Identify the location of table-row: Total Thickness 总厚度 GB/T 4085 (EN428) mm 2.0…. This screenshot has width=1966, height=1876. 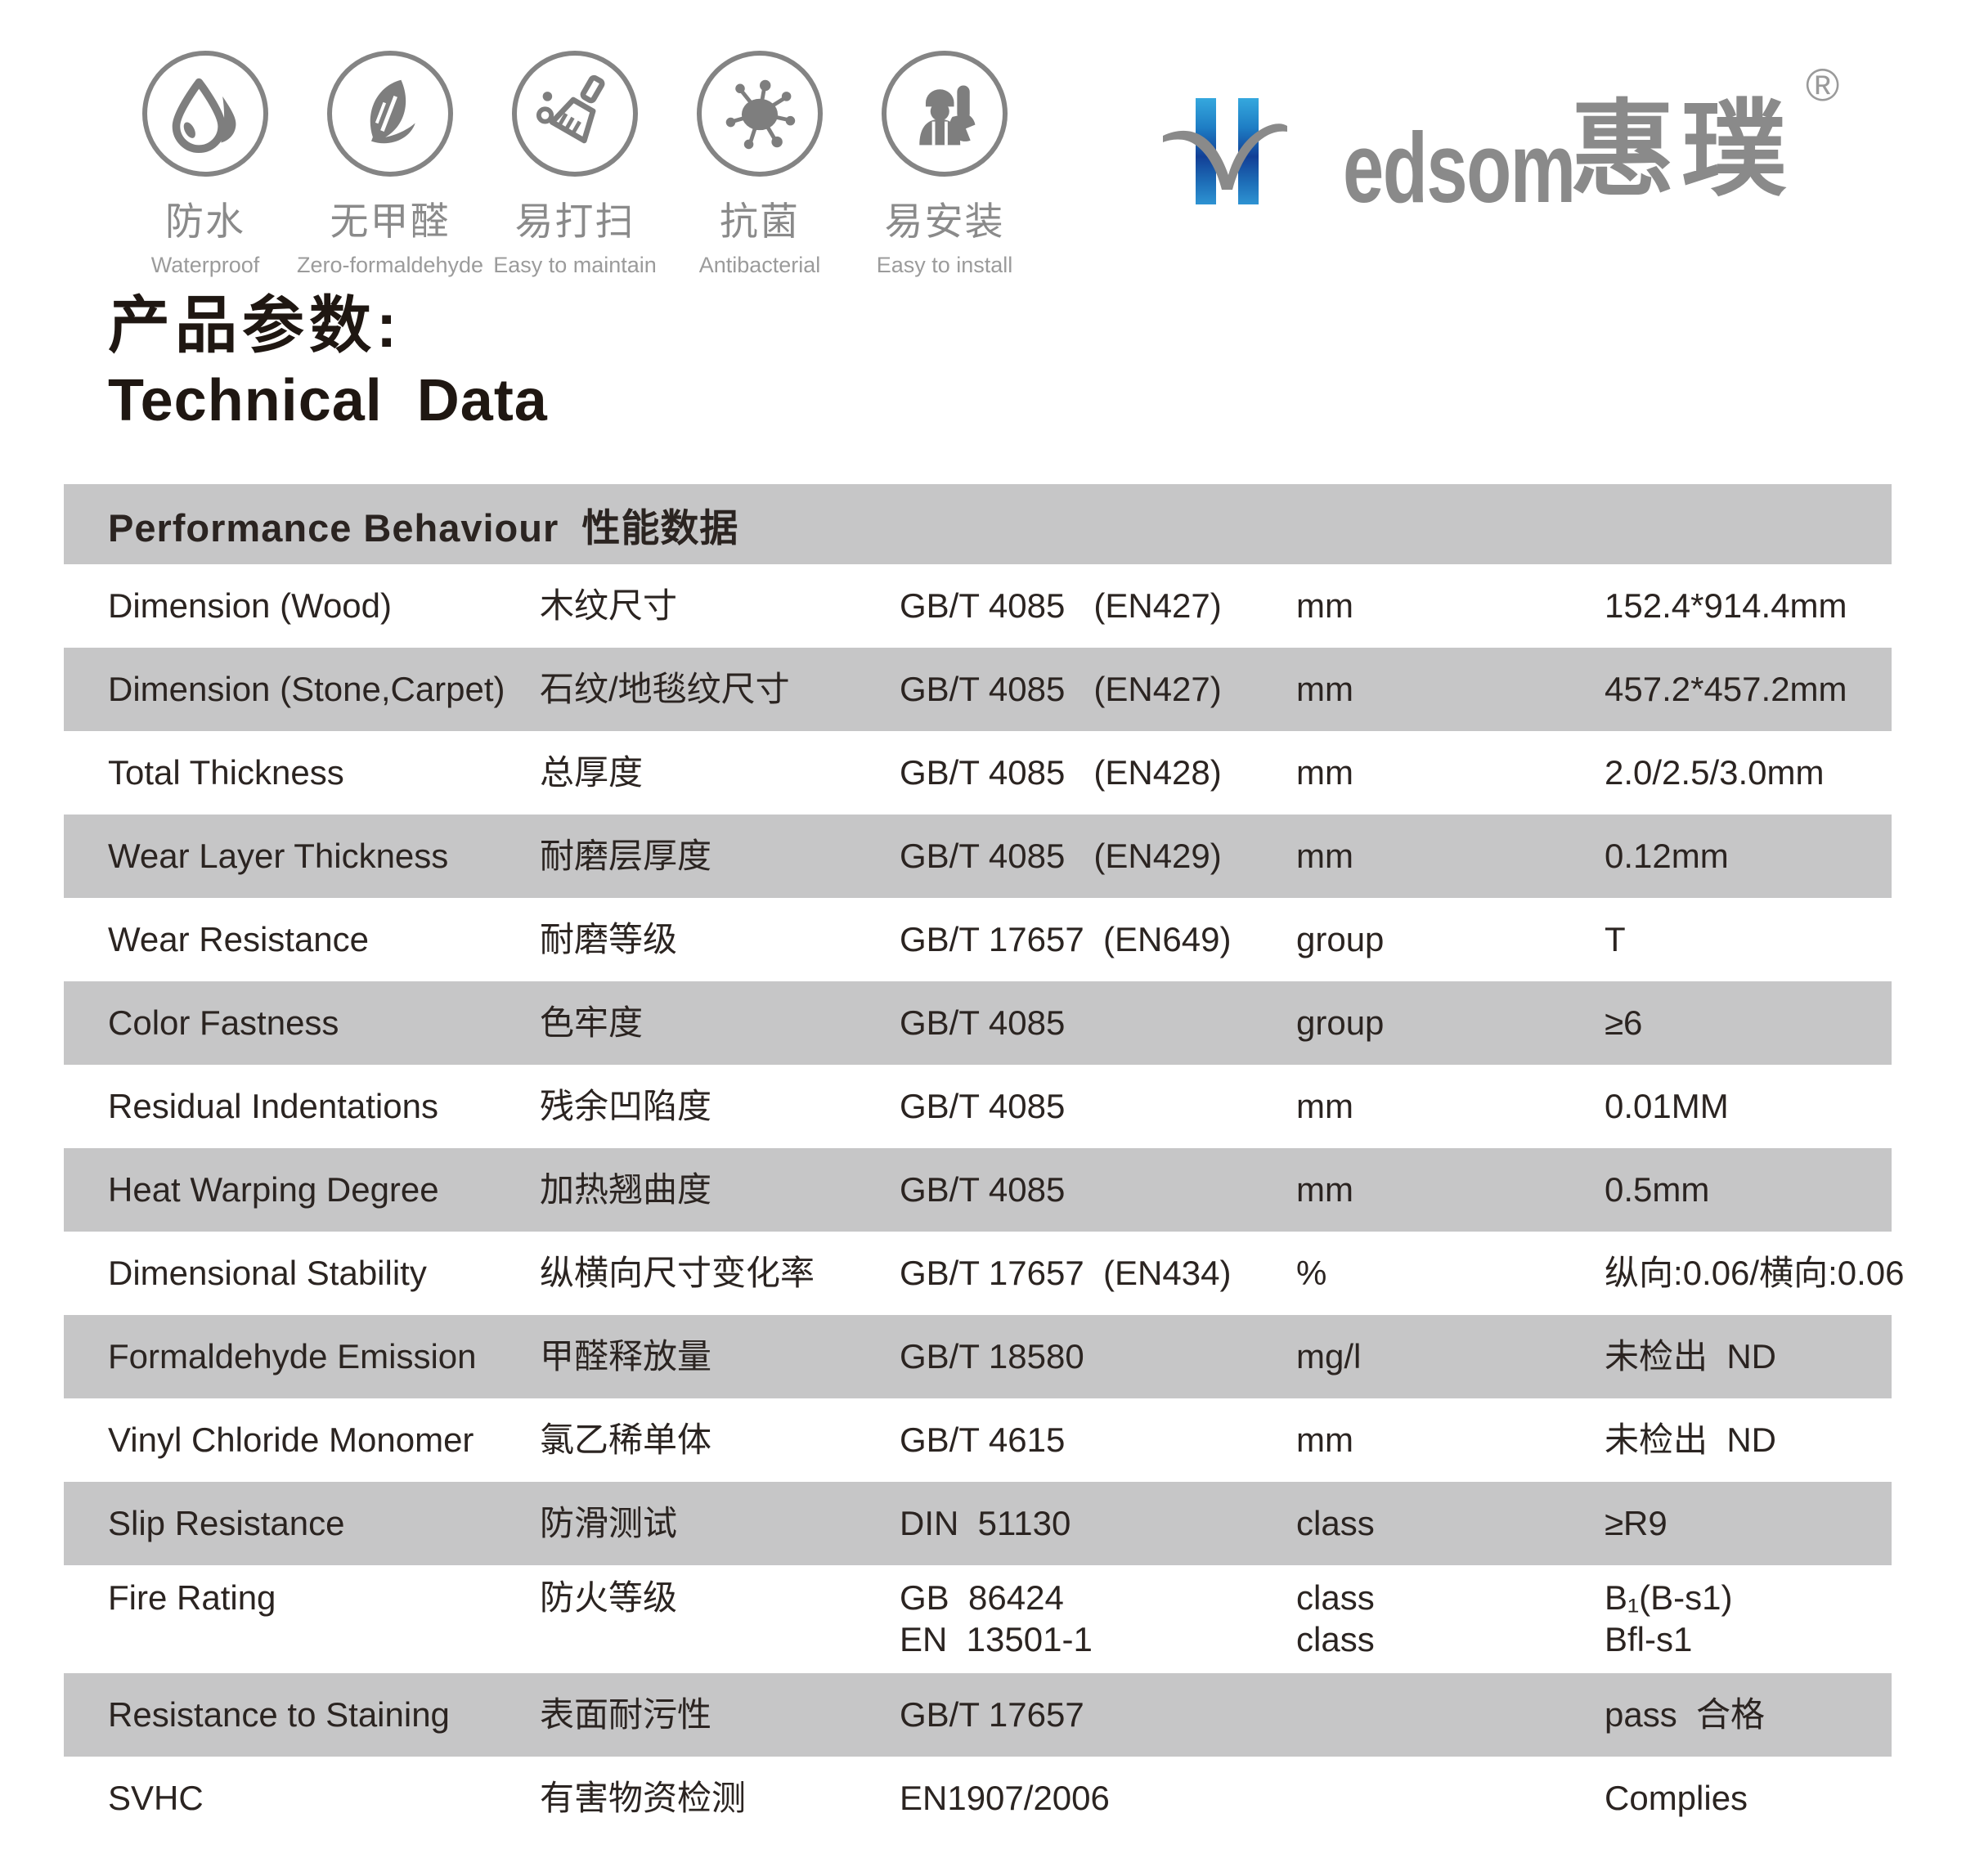
(978, 773).